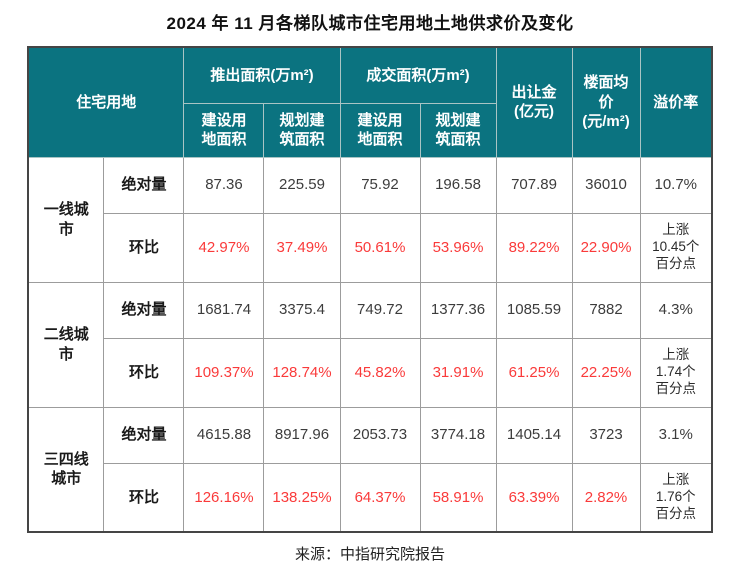 The image size is (740, 565). What do you see at coordinates (534, 310) in the screenshot?
I see `value-cell: 1085.59` at bounding box center [534, 310].